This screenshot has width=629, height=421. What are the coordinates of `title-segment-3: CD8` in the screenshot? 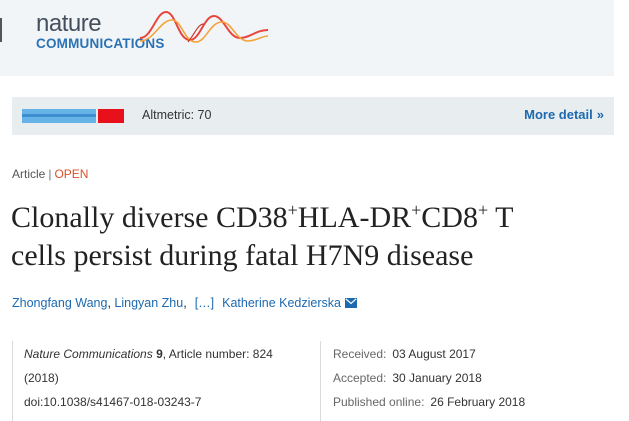 It's located at (449, 217).